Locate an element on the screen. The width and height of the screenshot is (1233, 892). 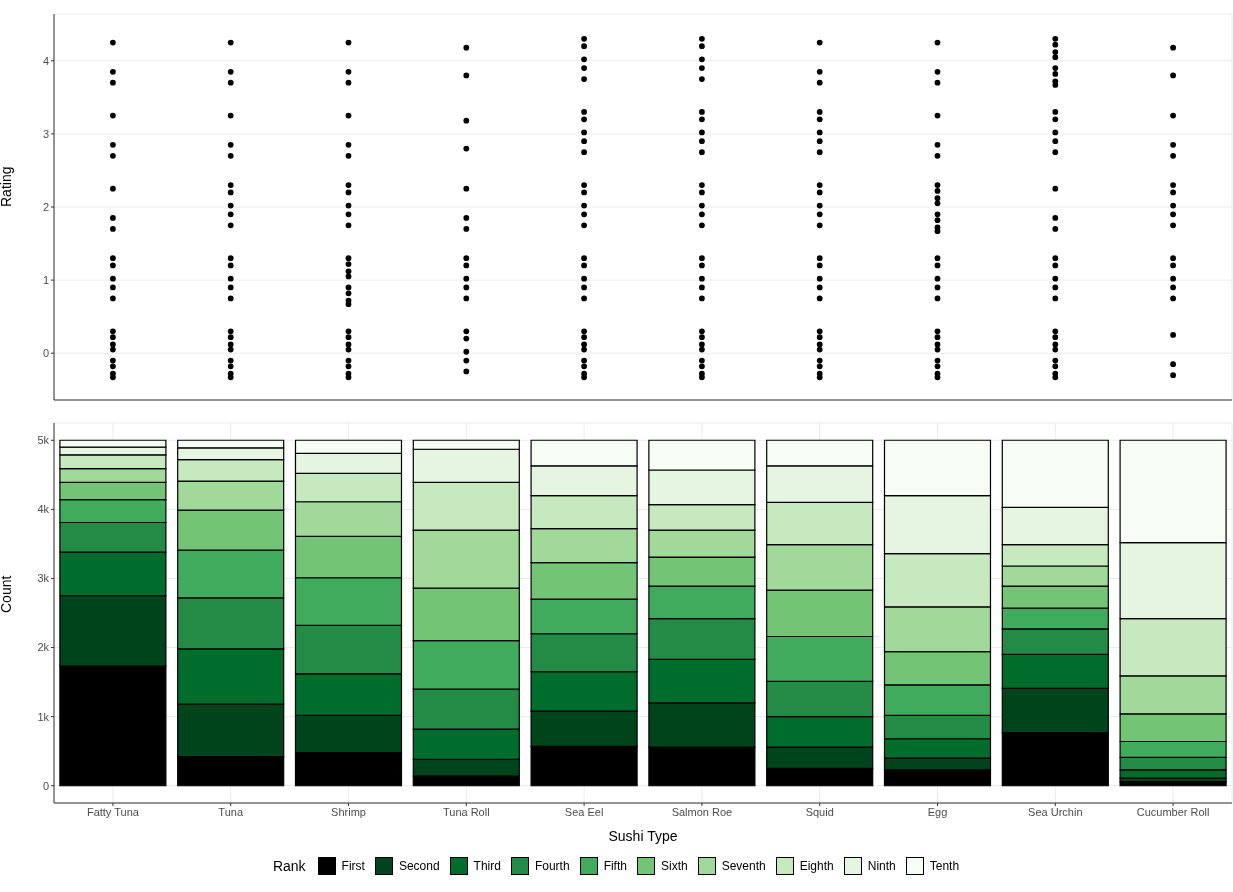
legend-label: Second is located at coordinates (419, 866).